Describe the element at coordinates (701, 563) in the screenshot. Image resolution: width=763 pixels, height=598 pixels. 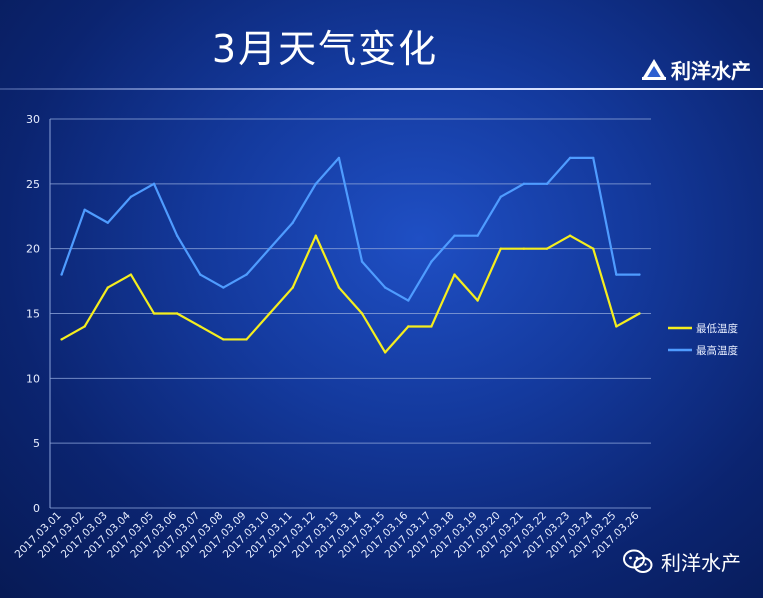
I see `watermark-text: 利洋水产` at that location.